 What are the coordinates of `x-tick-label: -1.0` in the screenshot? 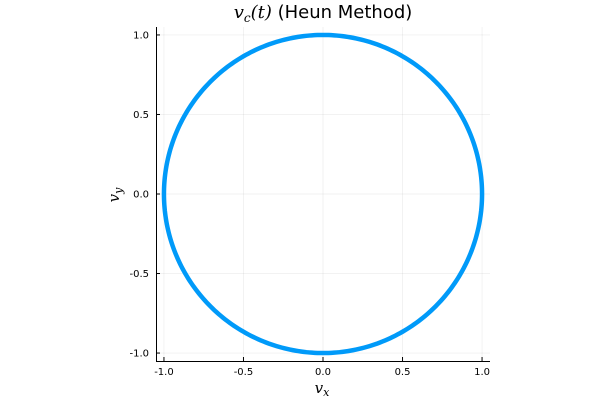 It's located at (164, 372).